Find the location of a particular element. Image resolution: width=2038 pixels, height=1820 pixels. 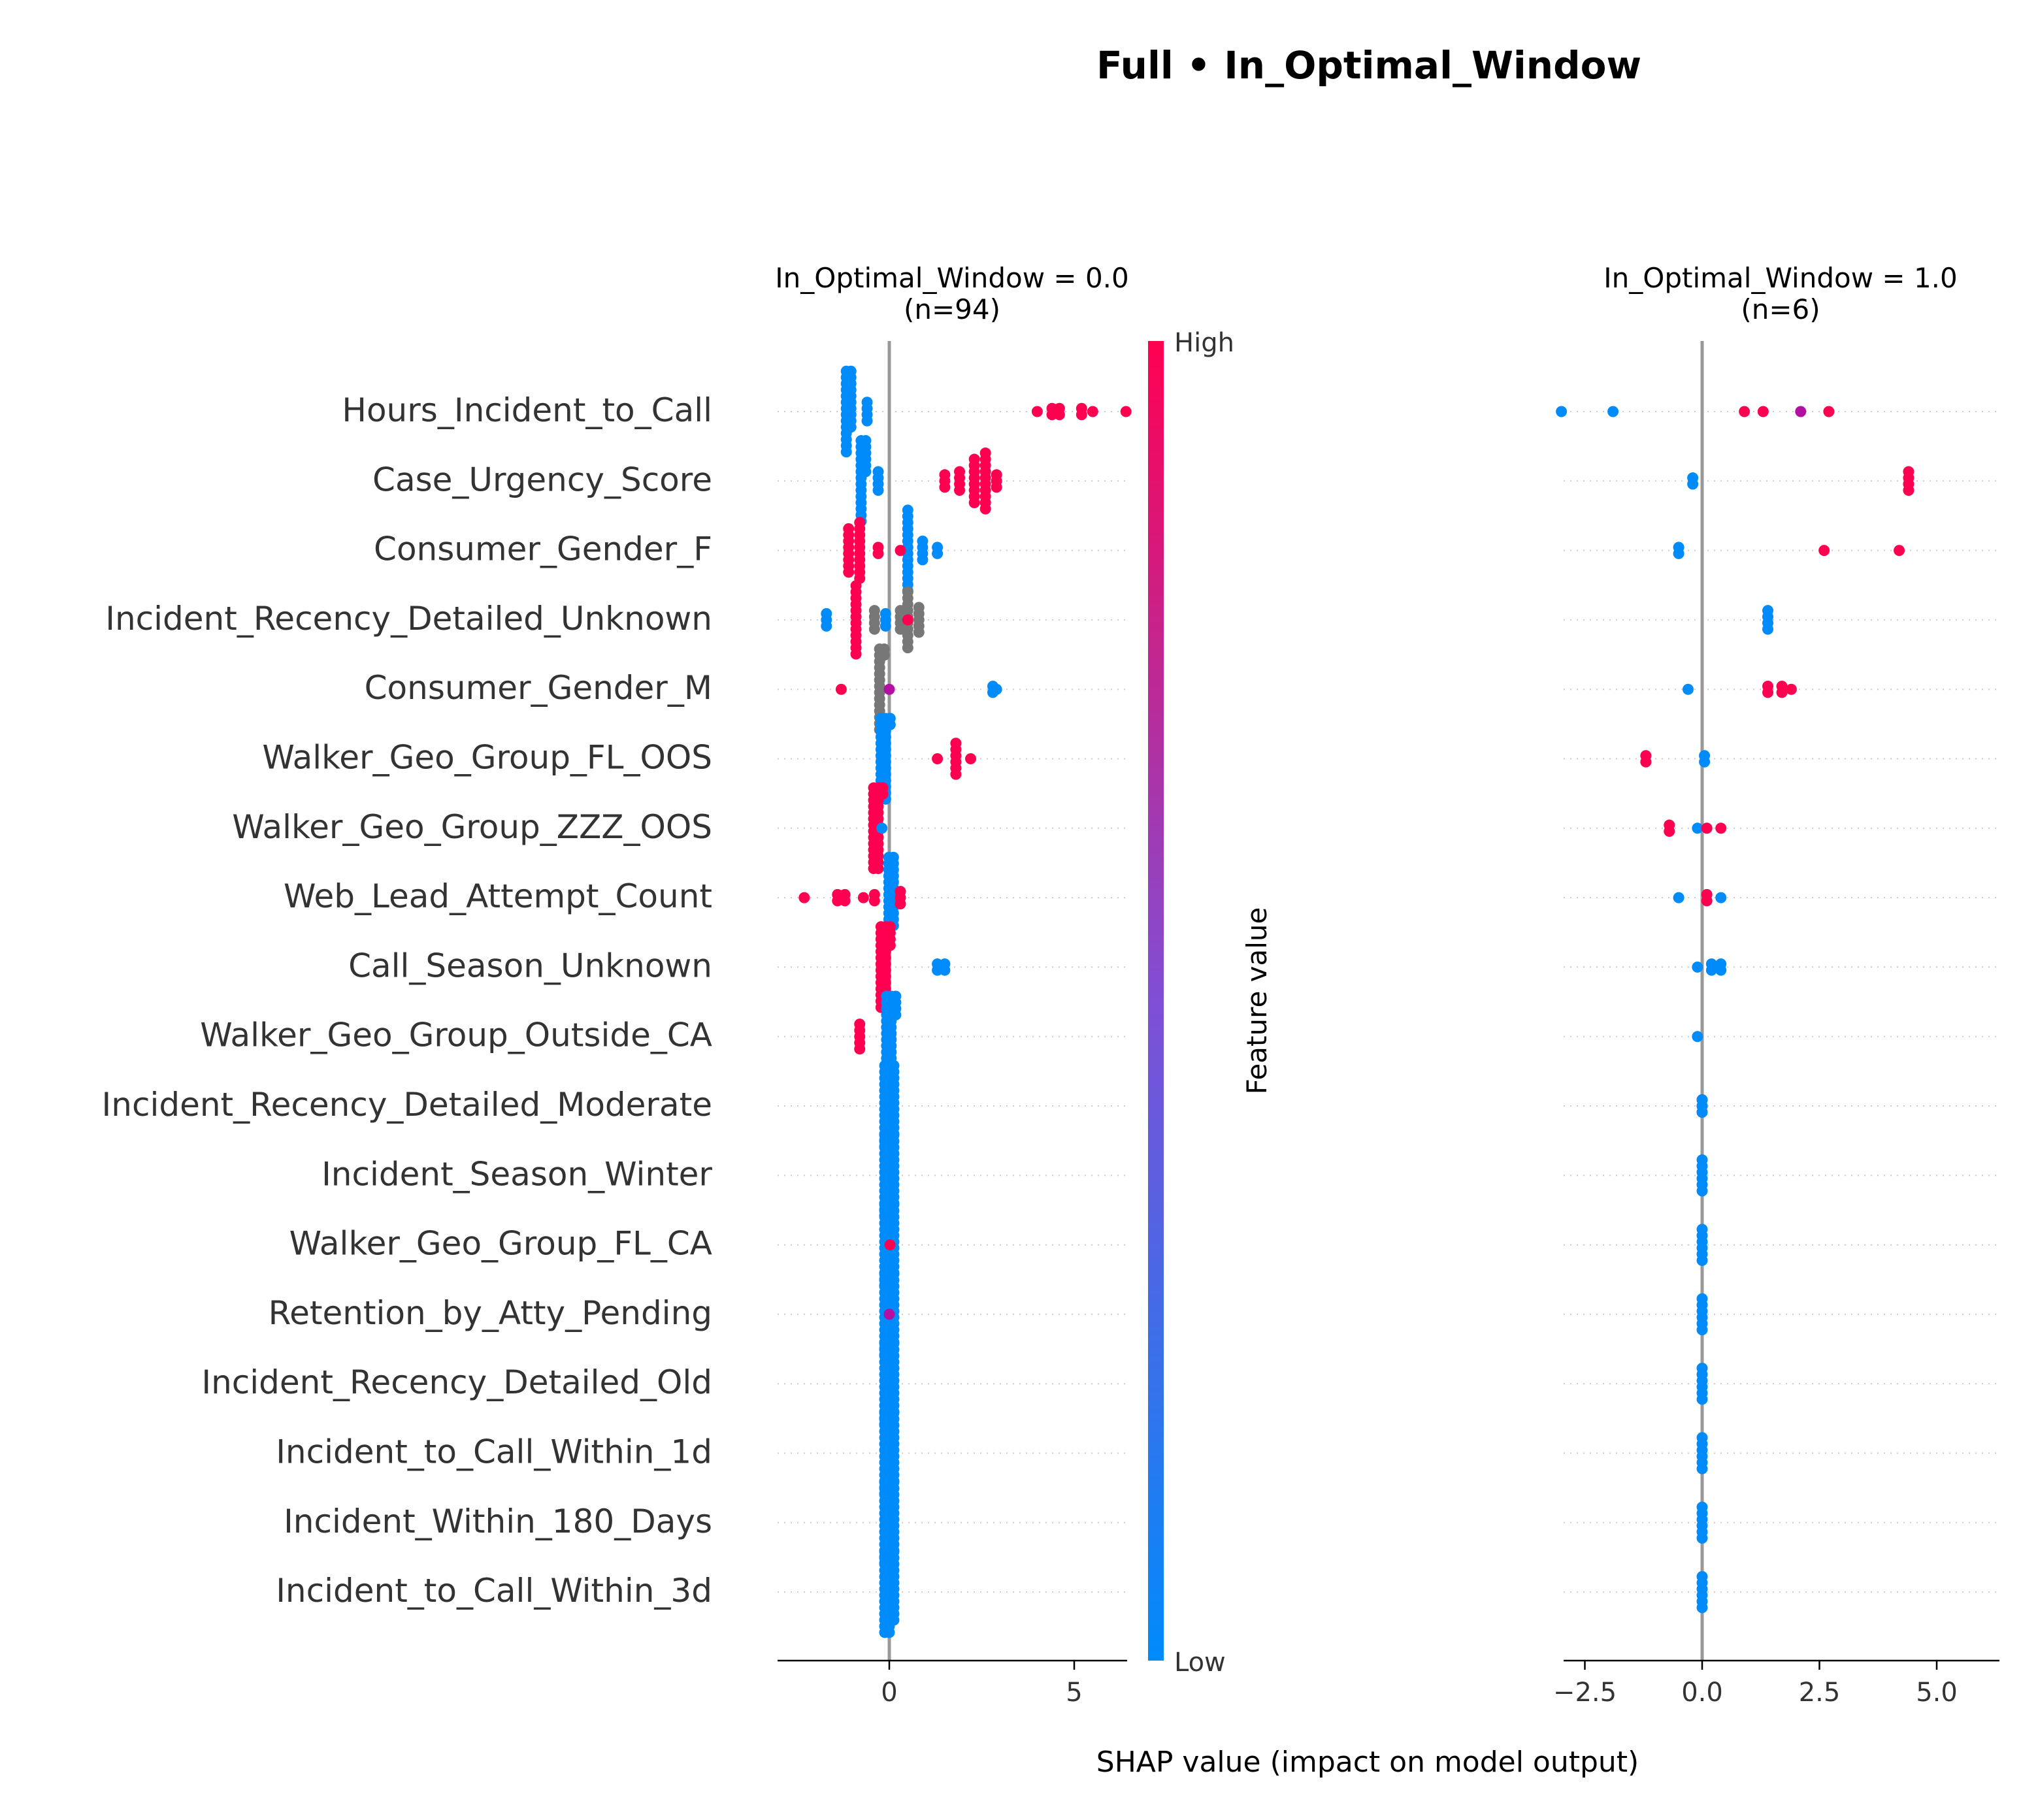

panel-title-line-1: In_Optimal_Window = 1.0 is located at coordinates (1780, 278).